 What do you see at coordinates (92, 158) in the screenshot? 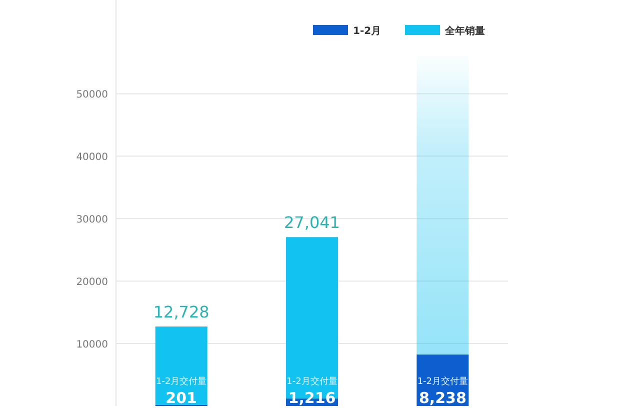
I see `y-tick-label: 40000` at bounding box center [92, 158].